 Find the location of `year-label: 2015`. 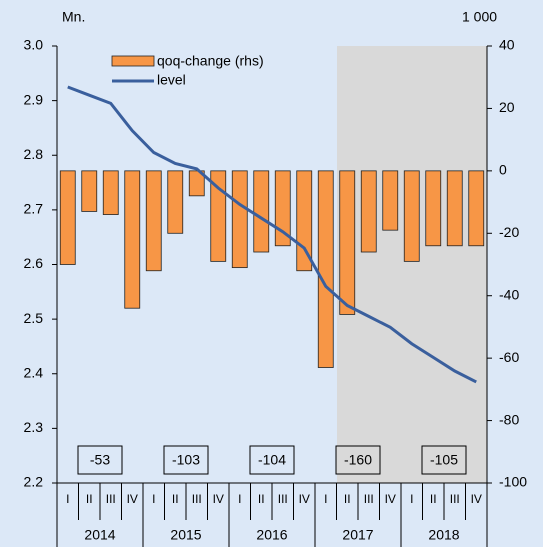

year-label: 2015 is located at coordinates (185, 535).